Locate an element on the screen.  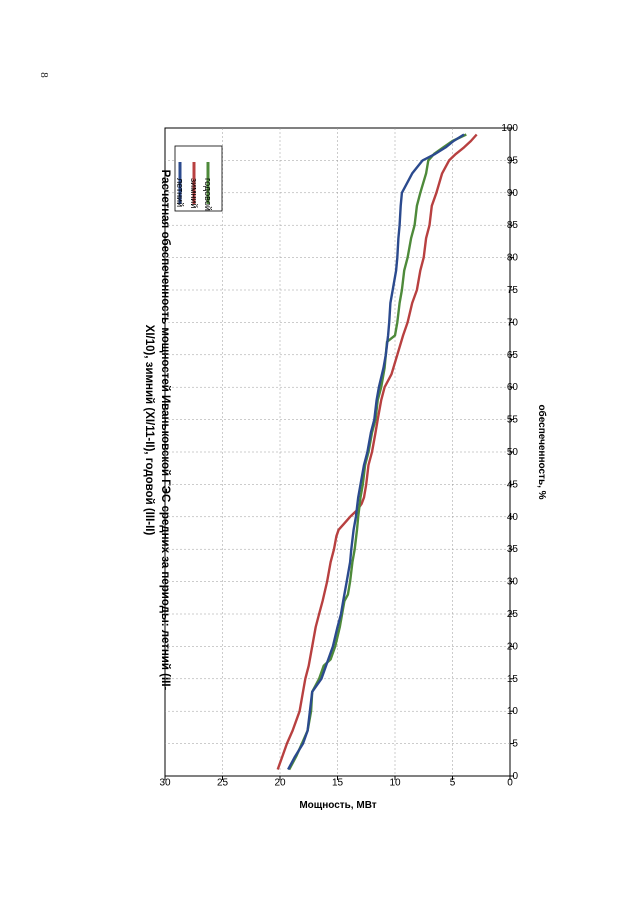
x-axis-title: обеспеченность, % is located at coordinates (542, 451).